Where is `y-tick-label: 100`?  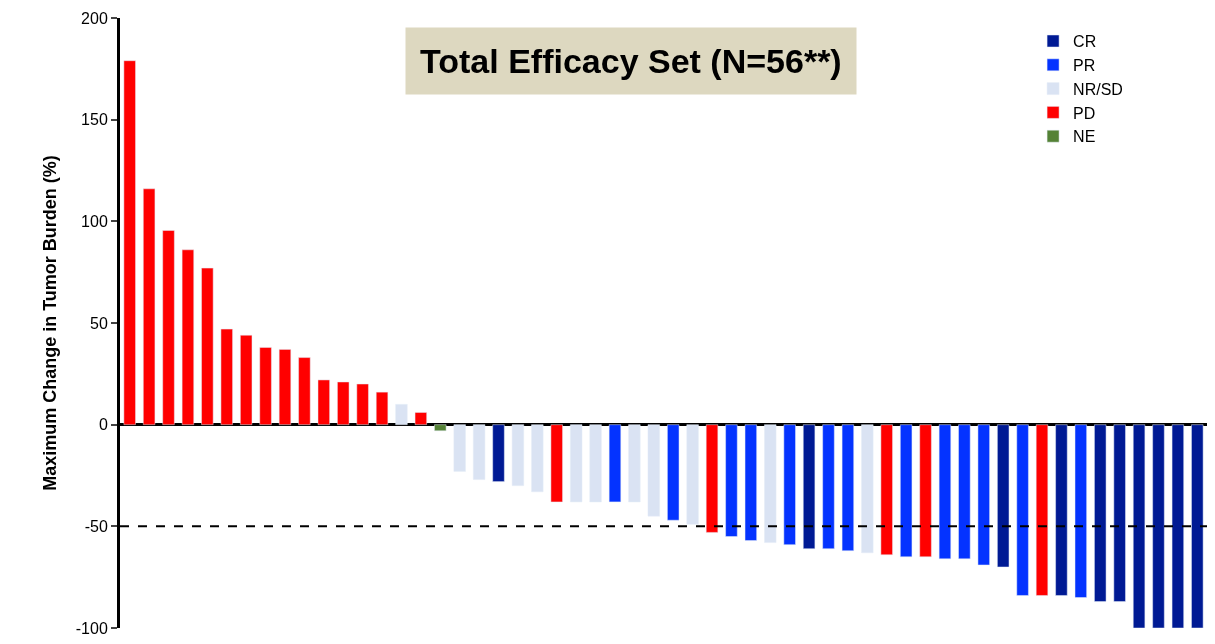
y-tick-label: 100 is located at coordinates (94, 221).